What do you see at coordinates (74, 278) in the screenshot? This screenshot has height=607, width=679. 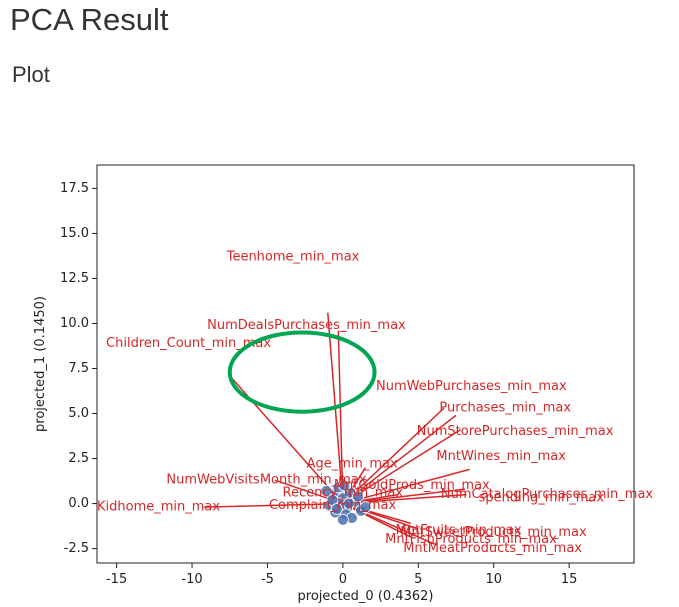 I see `y-tick-label: 12.5` at bounding box center [74, 278].